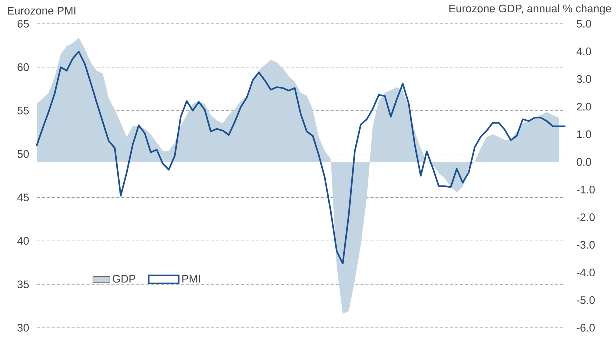 This screenshot has width=616, height=346. Describe the element at coordinates (584, 79) in the screenshot. I see `y2-tick-label: 3.0` at that location.